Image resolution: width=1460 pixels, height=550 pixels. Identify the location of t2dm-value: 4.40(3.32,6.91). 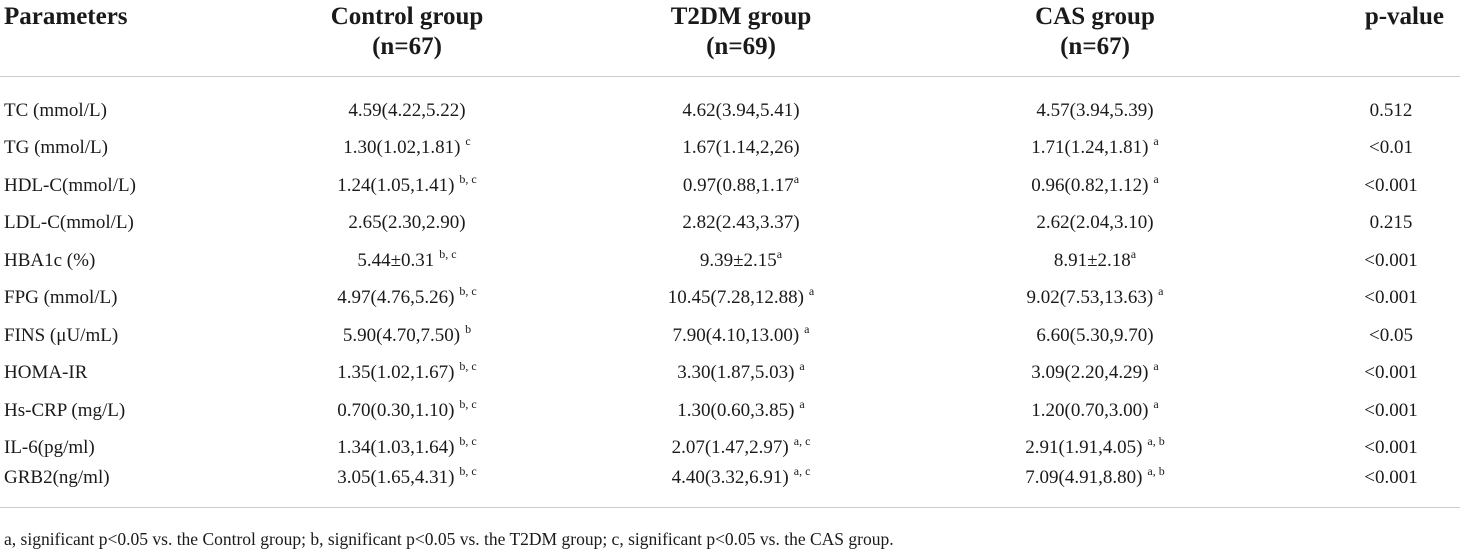
(730, 477).